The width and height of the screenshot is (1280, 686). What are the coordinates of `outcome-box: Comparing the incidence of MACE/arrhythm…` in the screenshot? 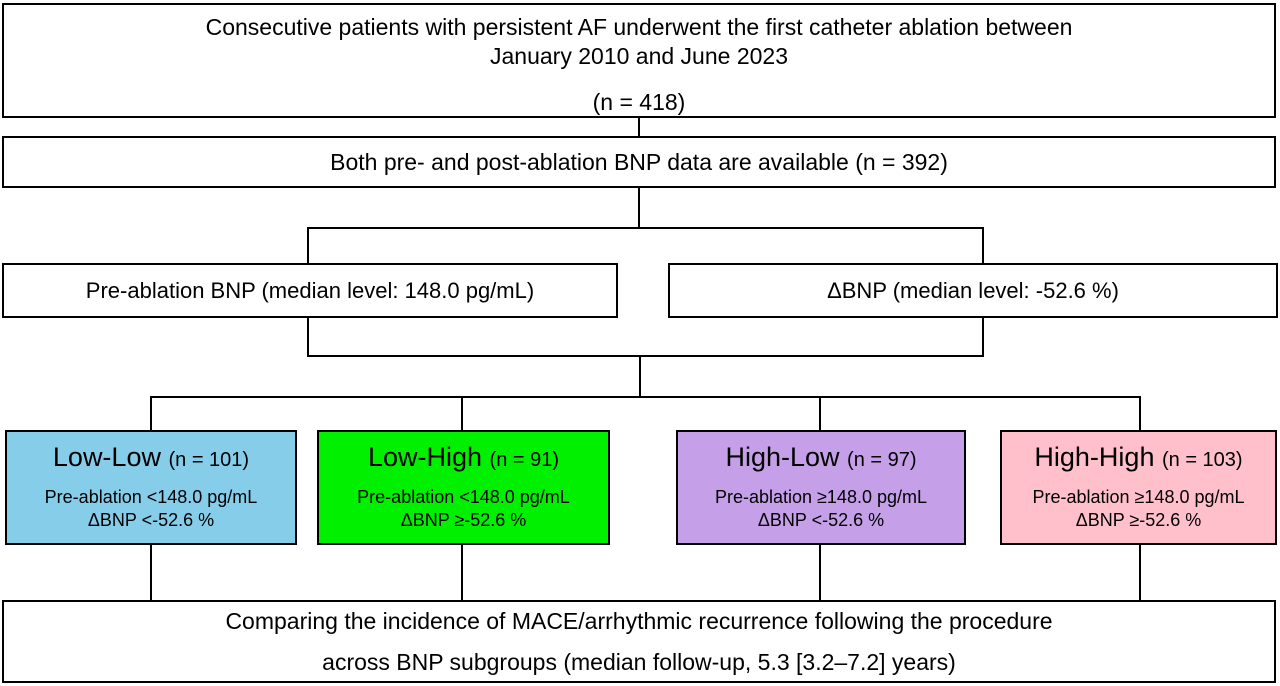 It's located at (639, 641).